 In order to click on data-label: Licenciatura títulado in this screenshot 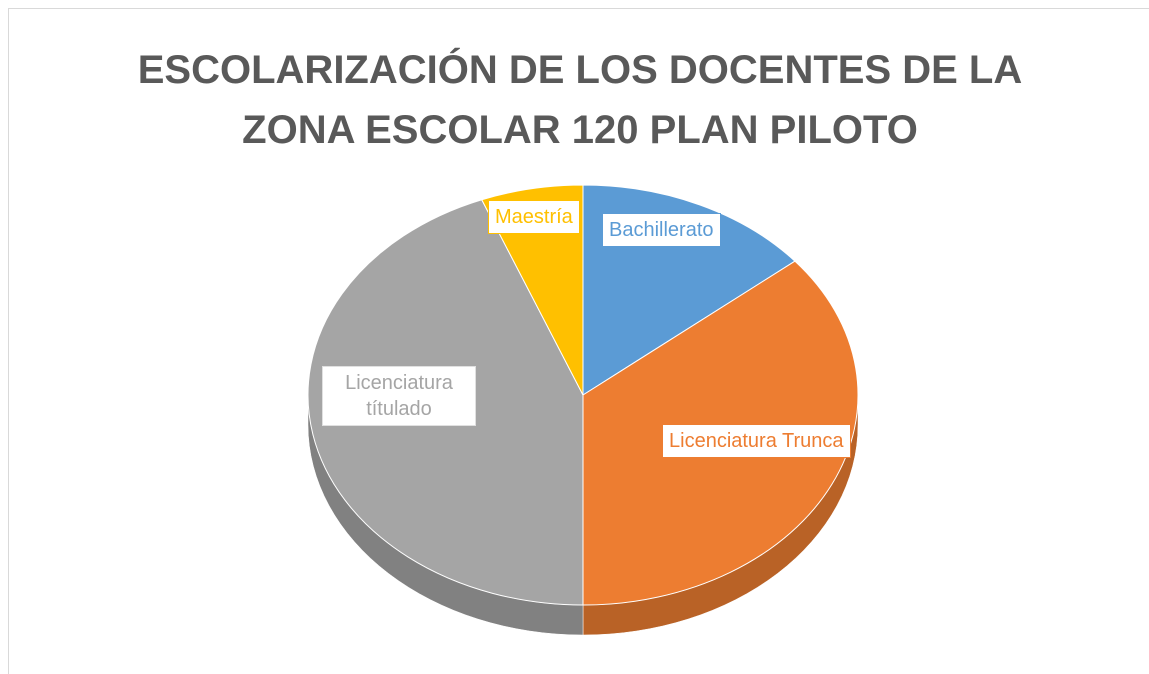, I will do `click(399, 396)`.